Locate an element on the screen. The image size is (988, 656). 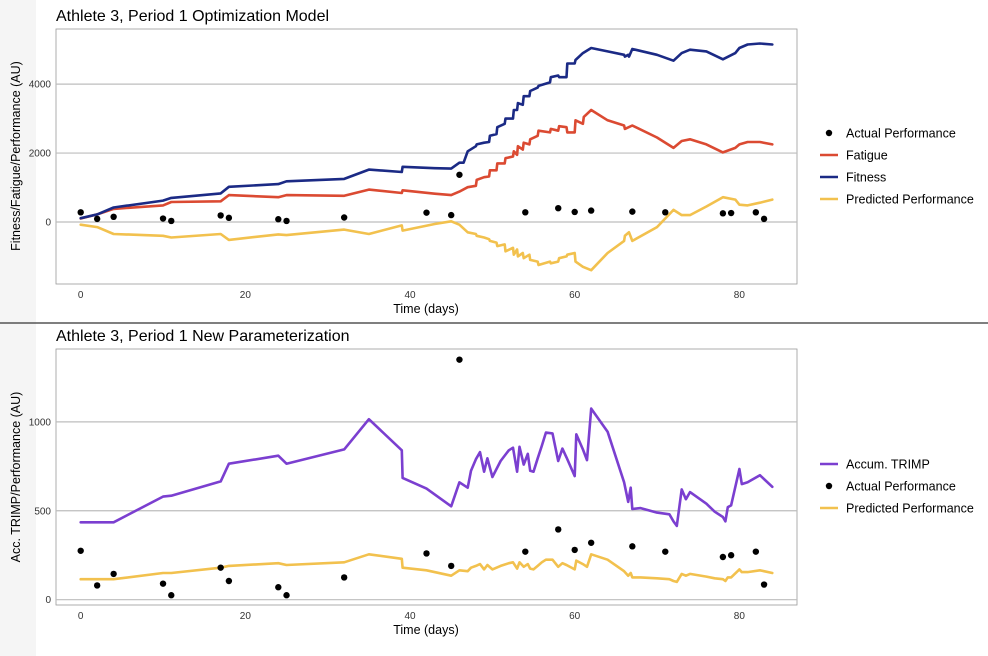
y-tick-label: 500 is located at coordinates (42, 511).